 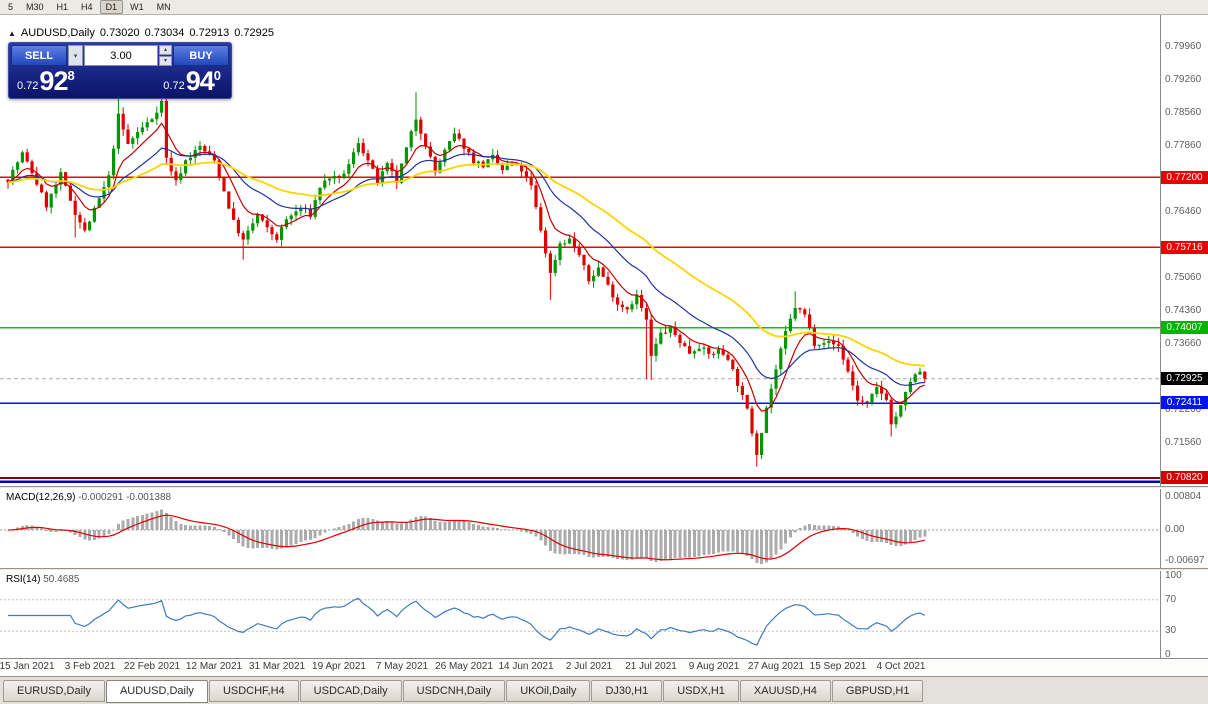 I want to click on rsi-line, so click(x=467, y=621).